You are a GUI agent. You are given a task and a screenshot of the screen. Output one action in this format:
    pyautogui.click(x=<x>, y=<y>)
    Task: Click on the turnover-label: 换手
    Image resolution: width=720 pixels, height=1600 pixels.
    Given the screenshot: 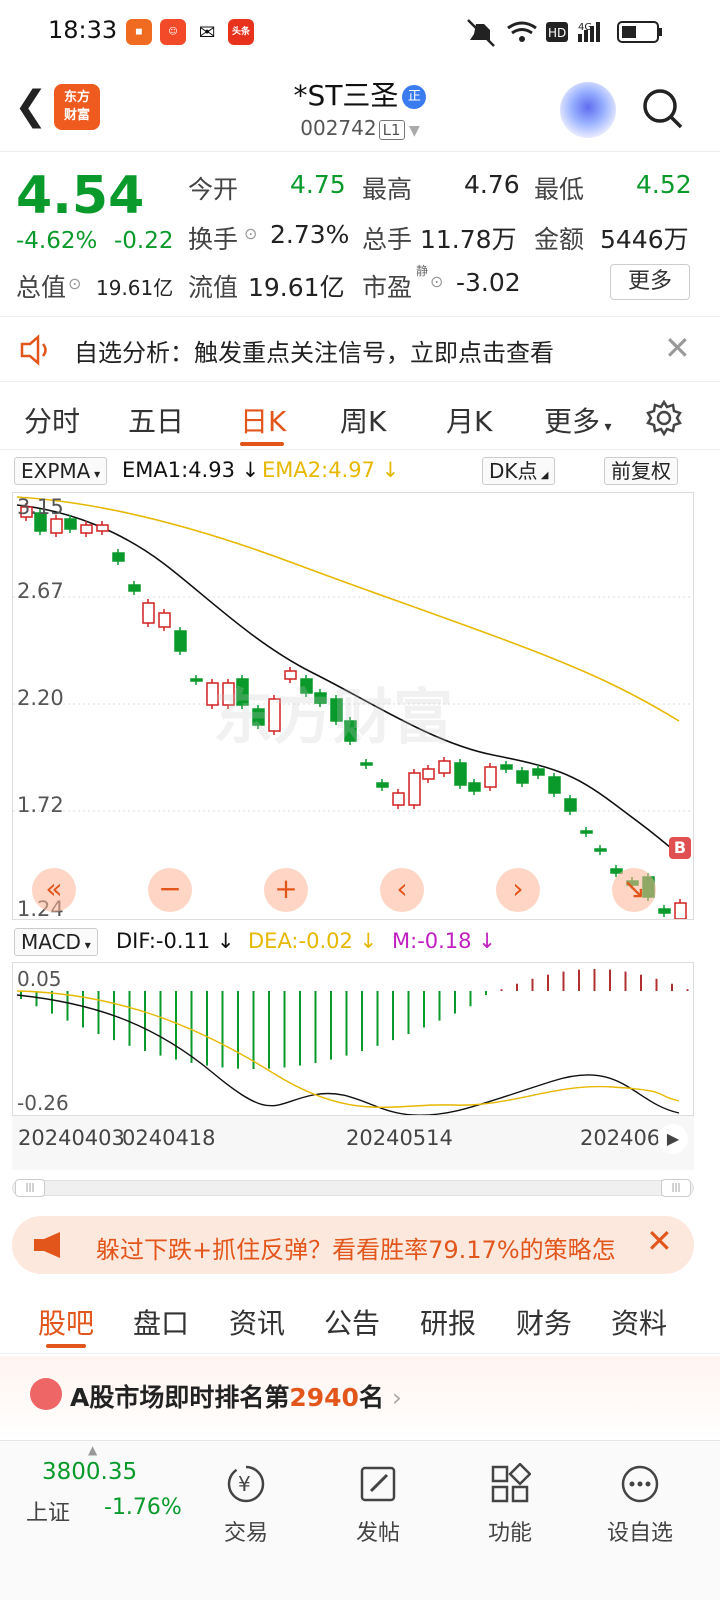 What is the action you would take?
    pyautogui.click(x=213, y=239)
    